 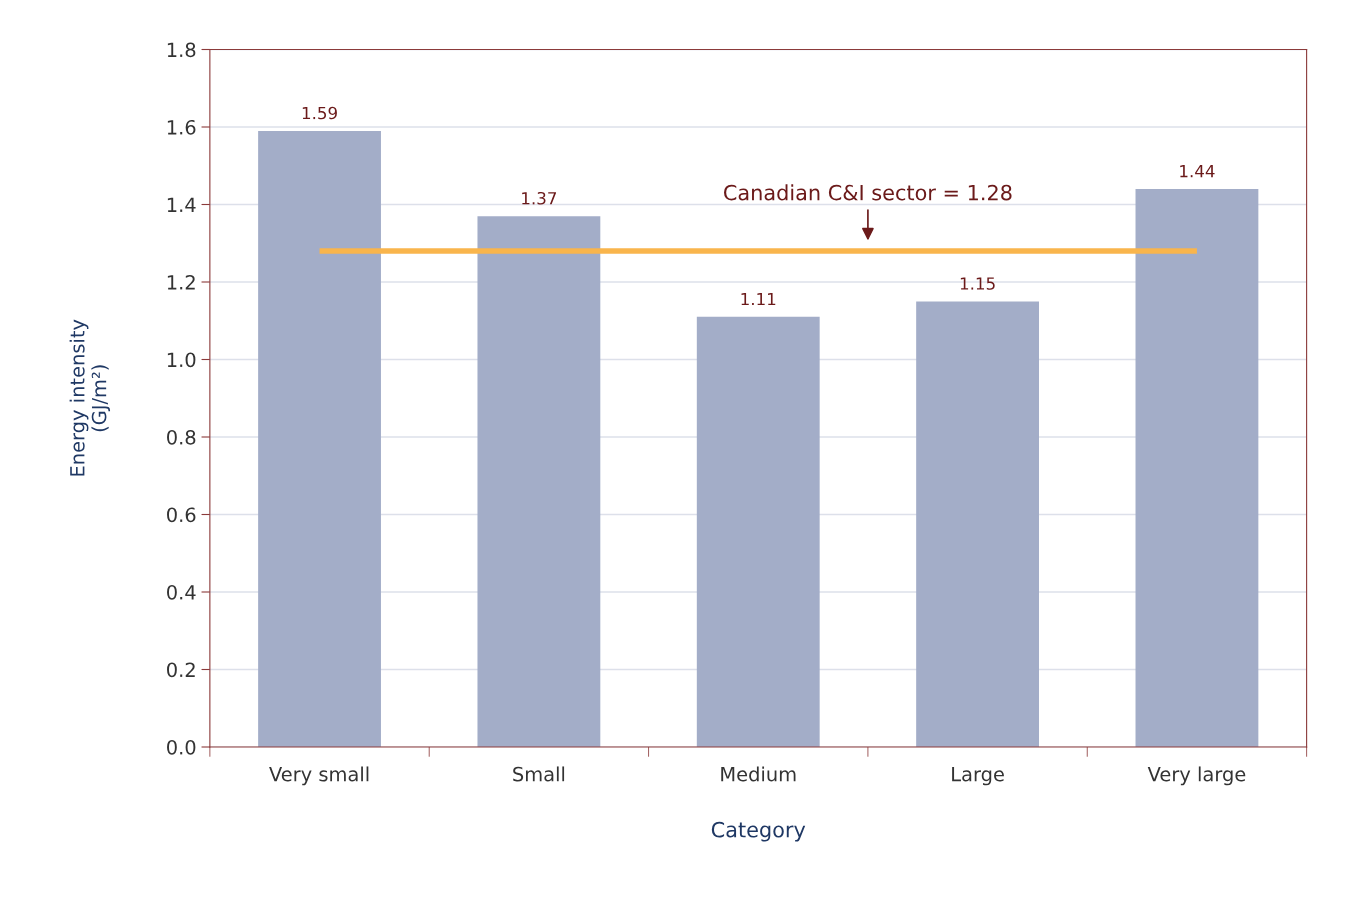 I want to click on x-tick-label: Very large, so click(x=1196, y=776).